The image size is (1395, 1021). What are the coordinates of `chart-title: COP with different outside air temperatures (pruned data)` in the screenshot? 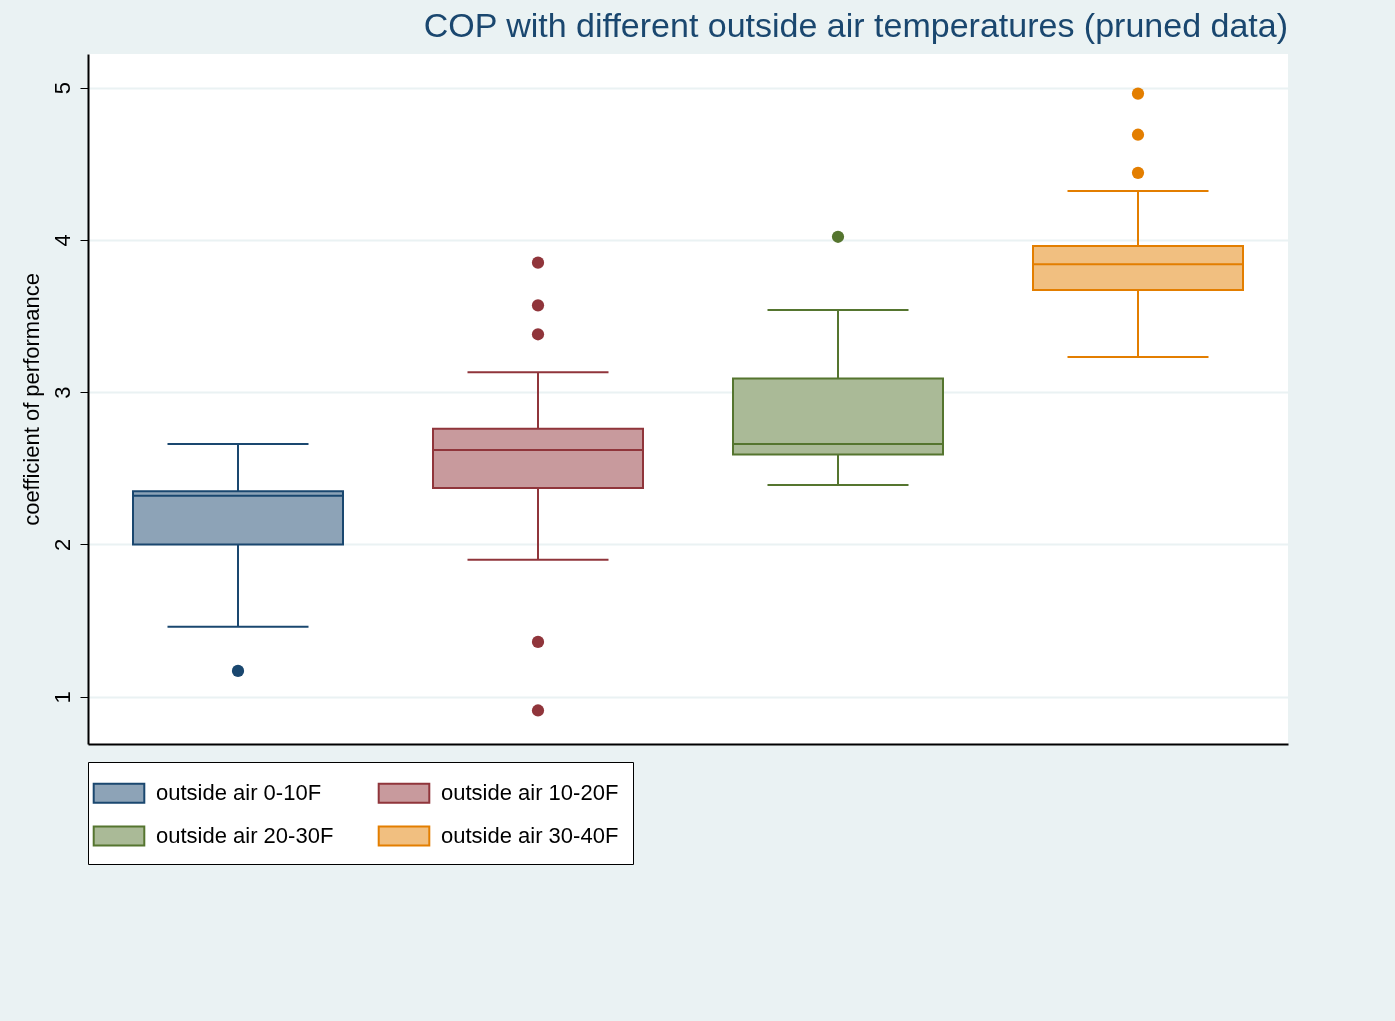 It's located at (855, 25).